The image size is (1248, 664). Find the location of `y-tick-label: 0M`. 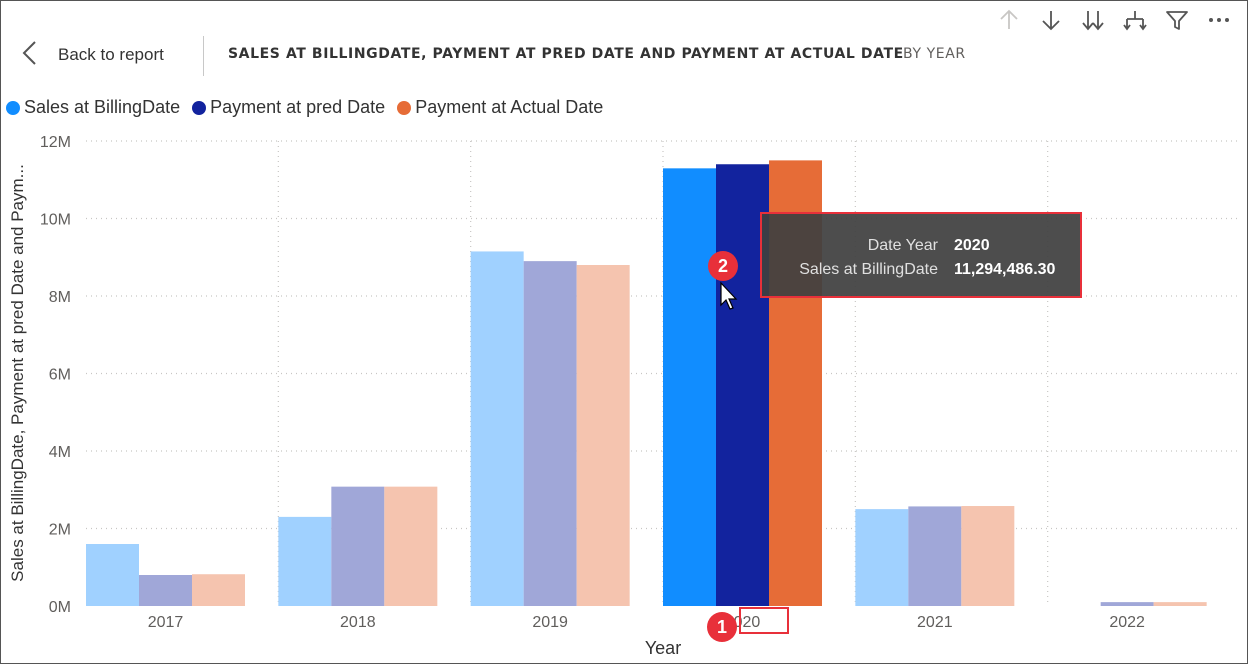

y-tick-label: 0M is located at coordinates (60, 607).